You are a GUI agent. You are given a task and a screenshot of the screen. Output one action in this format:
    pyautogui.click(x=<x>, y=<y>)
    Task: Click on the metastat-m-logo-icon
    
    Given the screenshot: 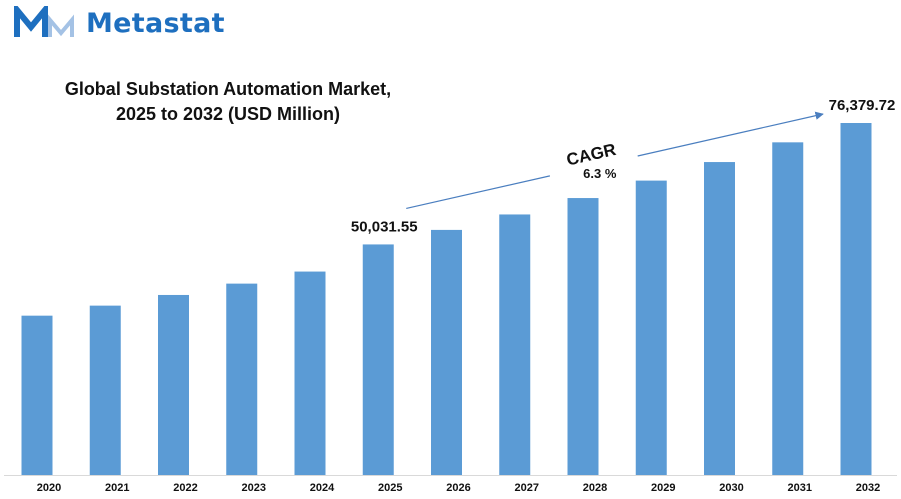 What is the action you would take?
    pyautogui.click(x=44, y=21)
    